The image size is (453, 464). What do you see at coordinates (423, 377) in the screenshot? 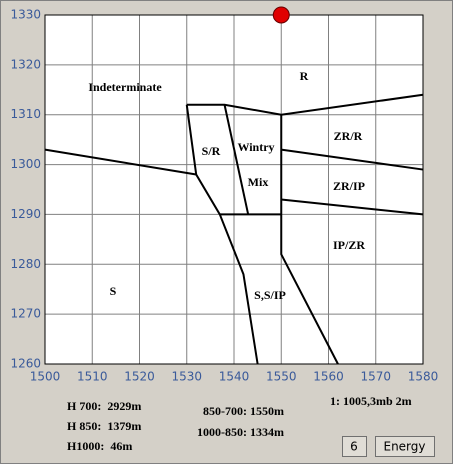
I see `x-tick-label: 1580` at bounding box center [423, 377].